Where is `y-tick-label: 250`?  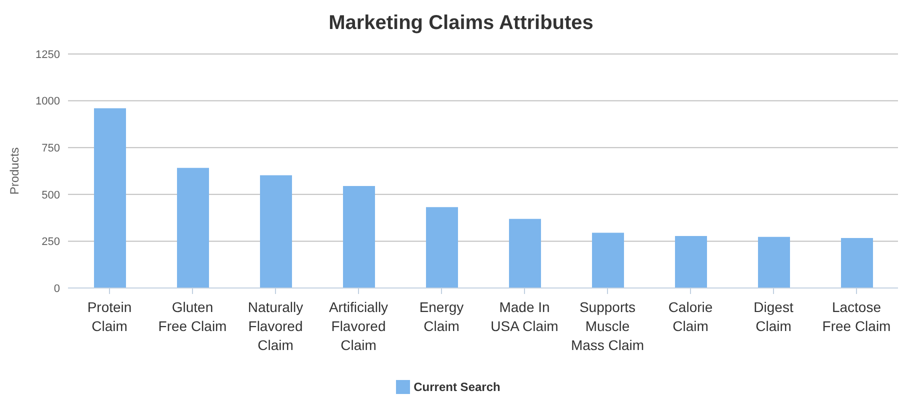
y-tick-label: 250 is located at coordinates (51, 242).